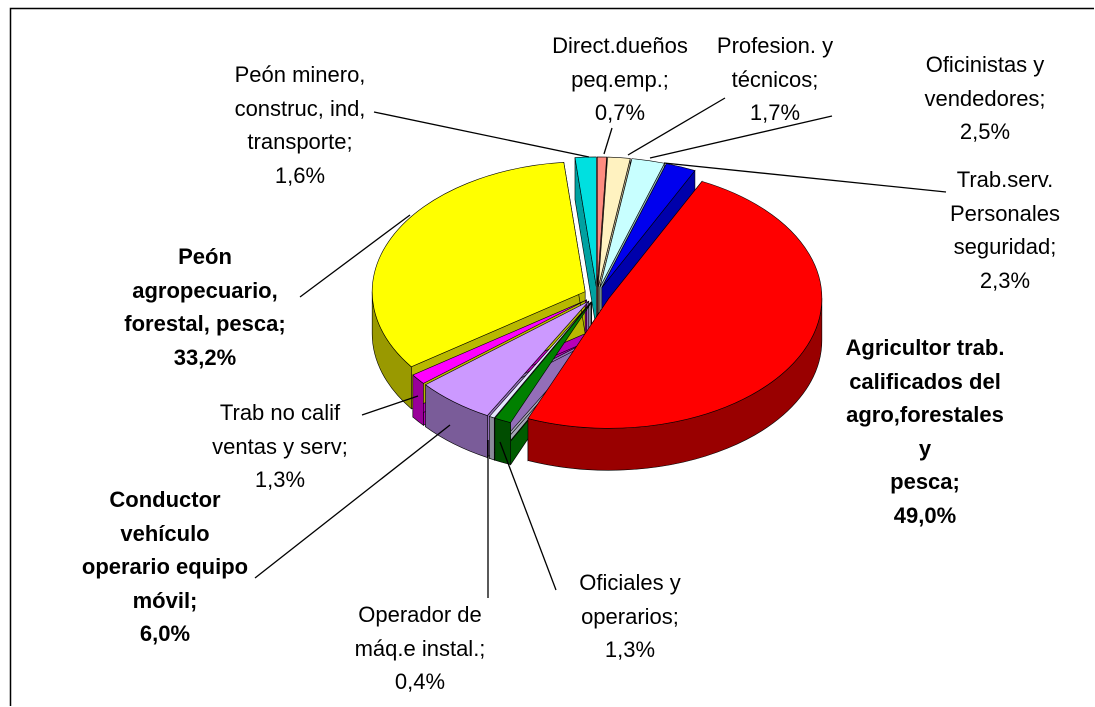 The image size is (1095, 707). Describe the element at coordinates (620, 62) in the screenshot. I see `label-category: Direct.dueños peq.emp.;` at that location.